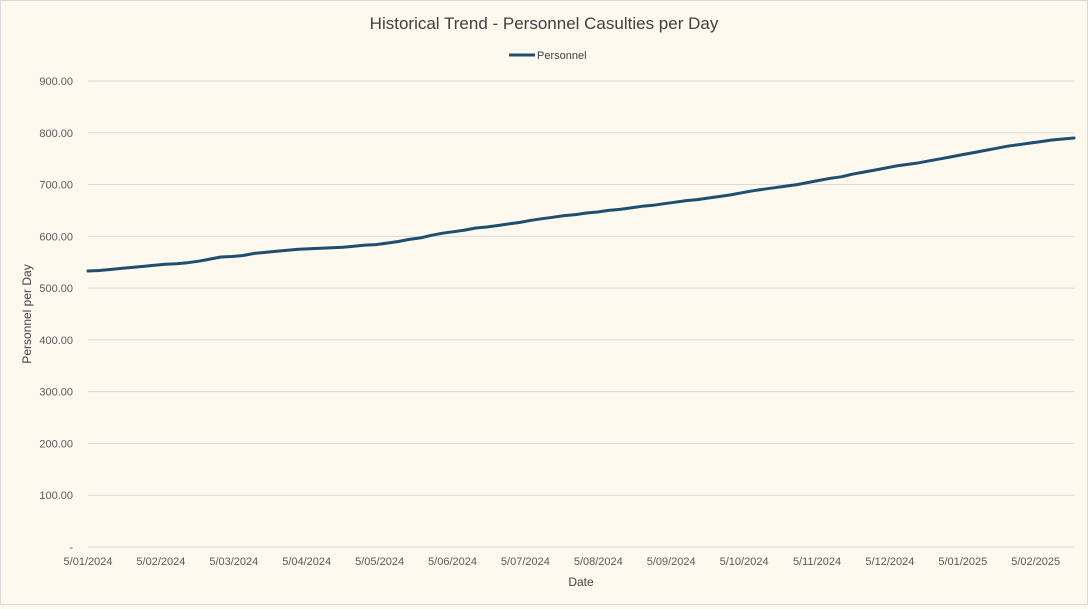 The image size is (1088, 609). I want to click on x-tick-label: 5/12/2024, so click(889, 562).